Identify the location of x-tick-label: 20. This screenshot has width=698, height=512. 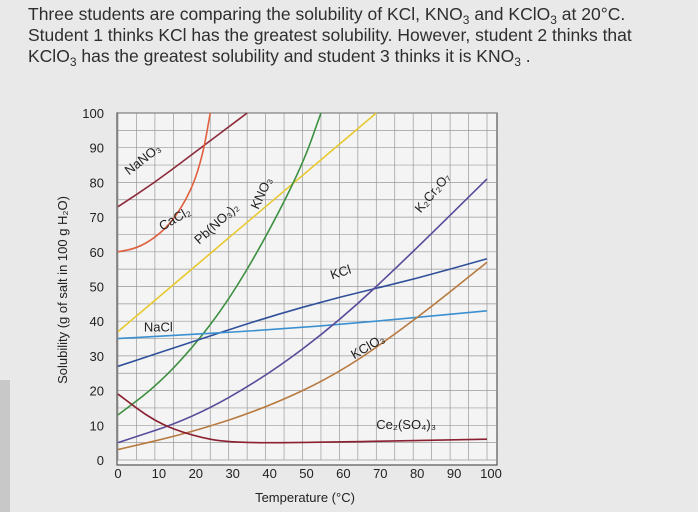
(196, 473).